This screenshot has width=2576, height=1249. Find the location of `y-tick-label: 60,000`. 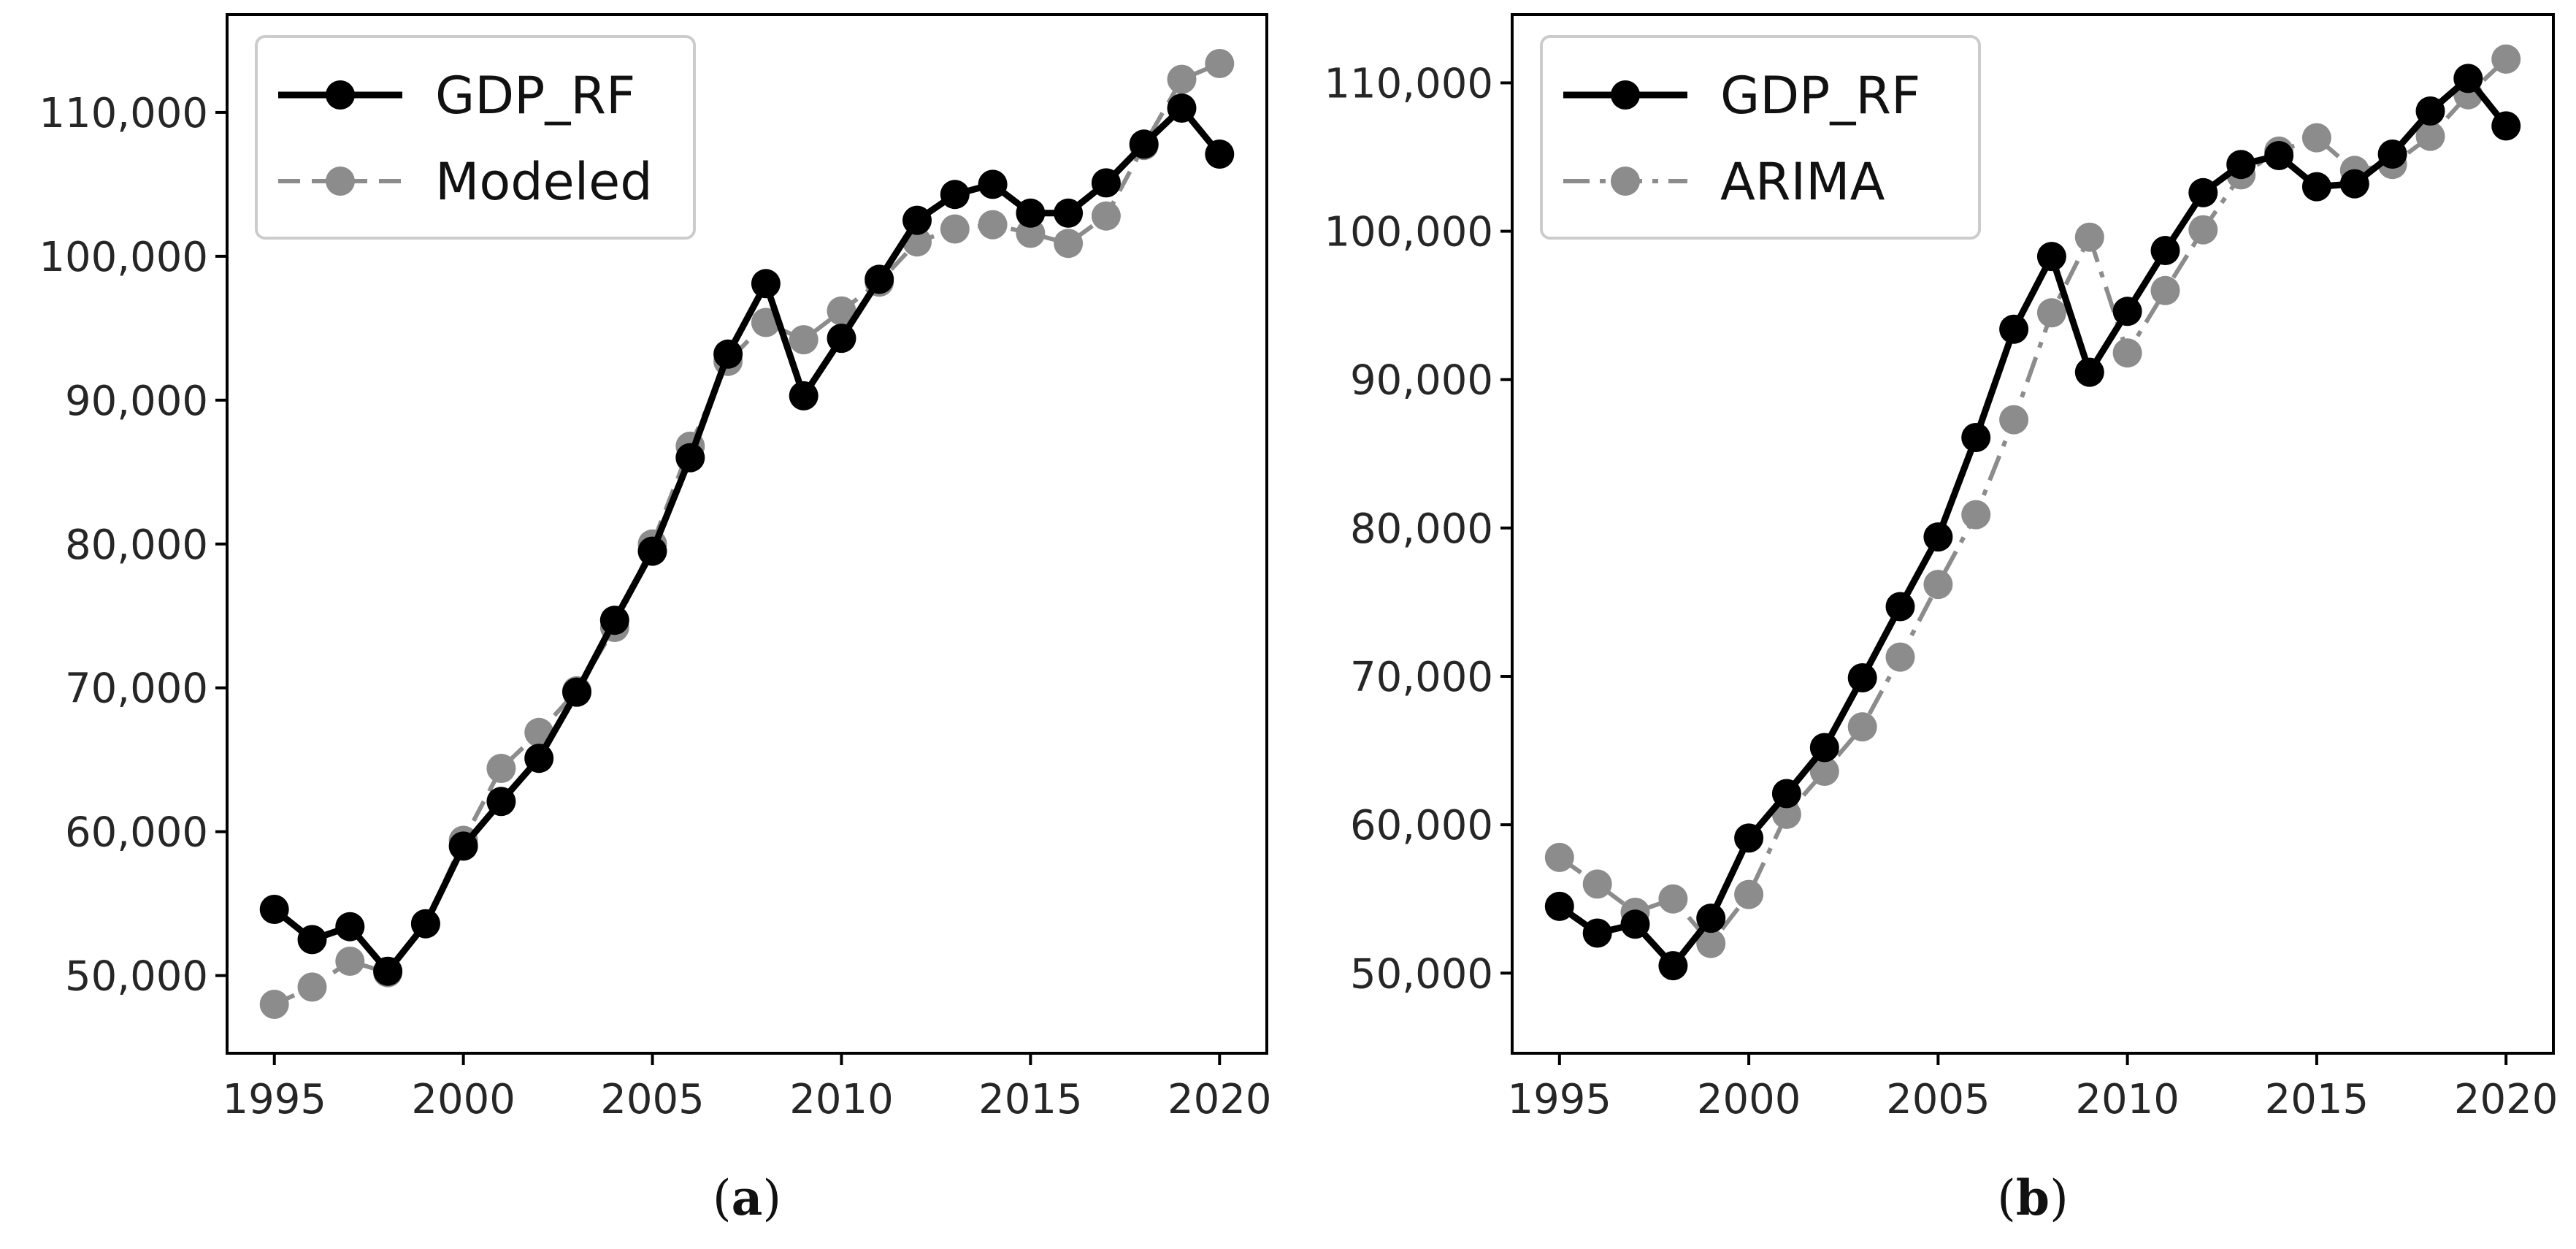

y-tick-label: 60,000 is located at coordinates (1421, 825).